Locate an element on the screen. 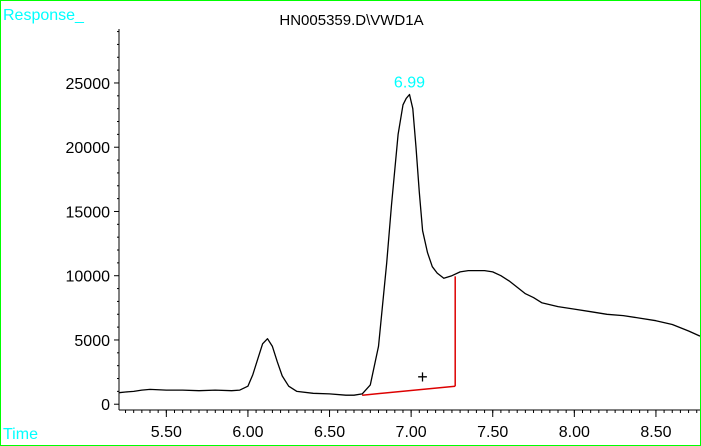 The width and height of the screenshot is (701, 446). x-tick-label: 7.00 is located at coordinates (411, 432).